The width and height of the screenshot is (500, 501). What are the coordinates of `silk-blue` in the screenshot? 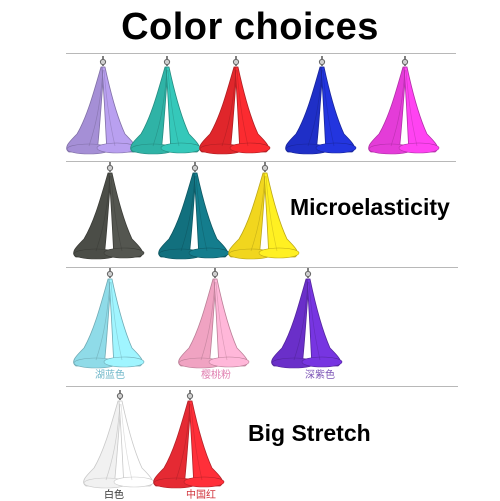 It's located at (321, 105).